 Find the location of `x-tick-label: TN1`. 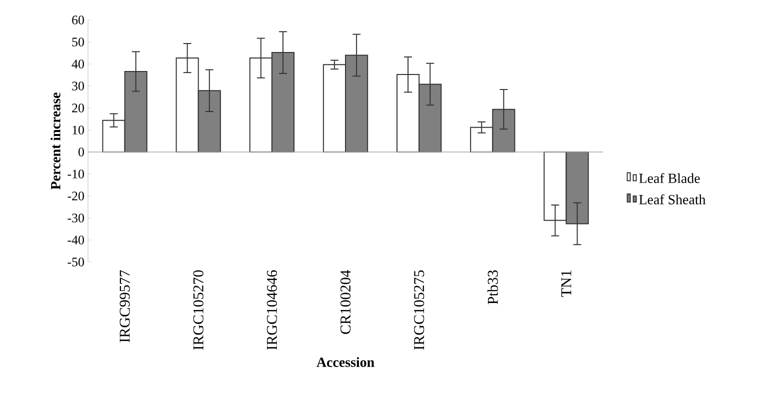

x-tick-label: TN1 is located at coordinates (566, 283).